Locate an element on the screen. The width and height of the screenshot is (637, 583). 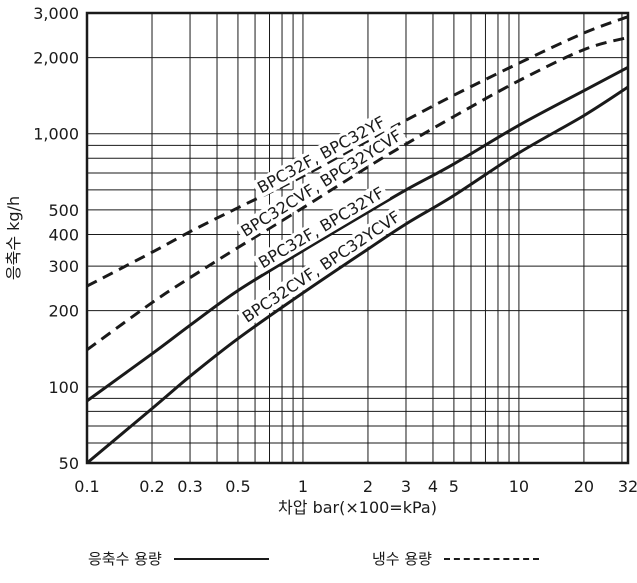
x-axis-title: 차압 bar(×100=kPa) is located at coordinates (357, 507).